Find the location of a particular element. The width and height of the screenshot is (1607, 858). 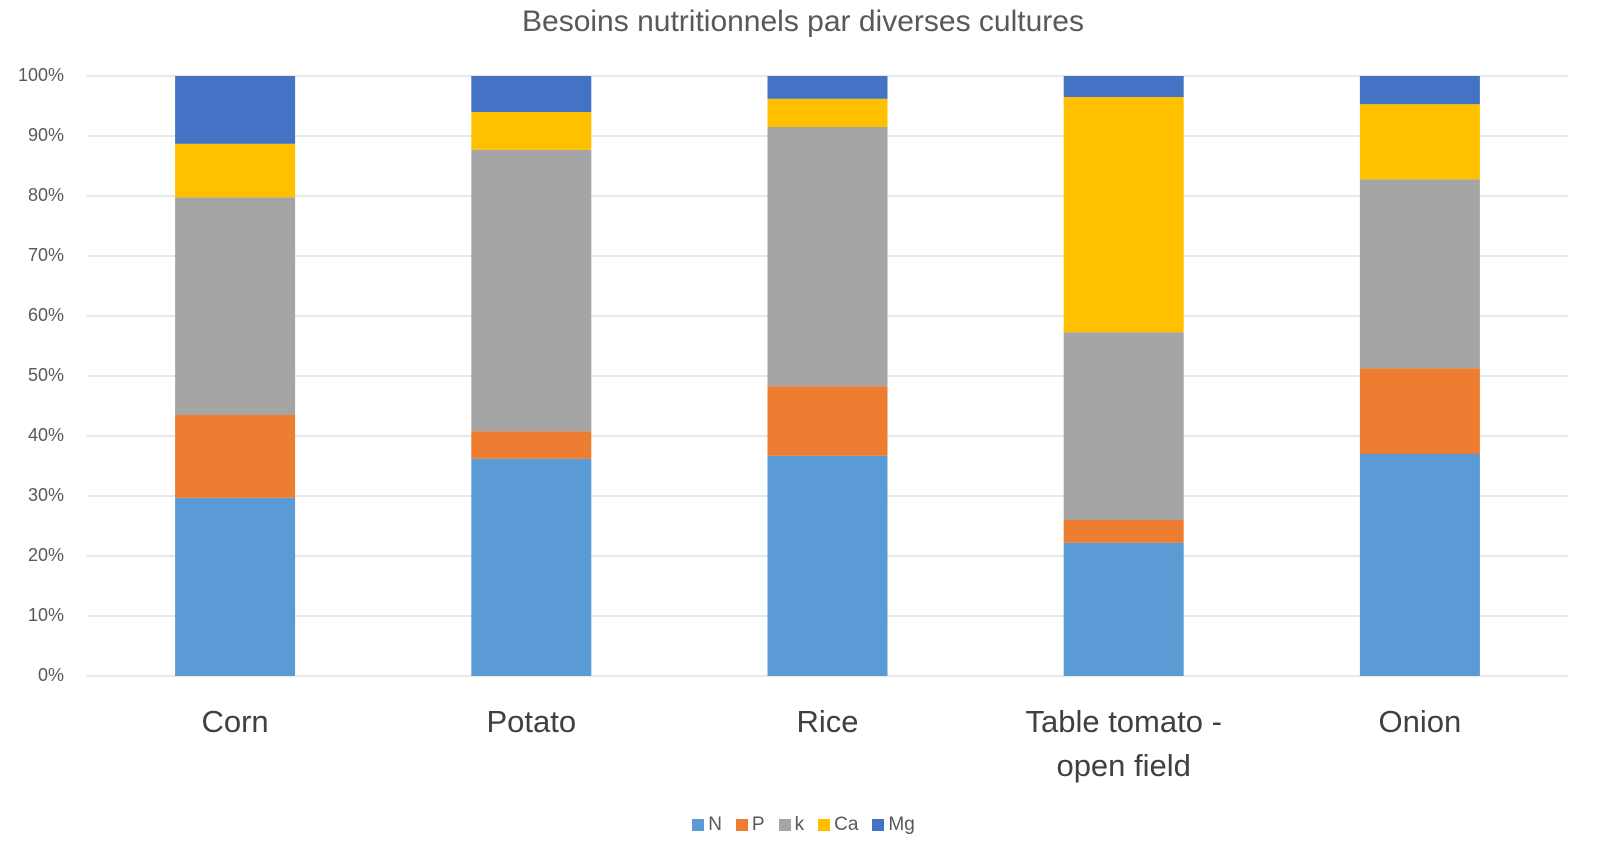

x-tick-label: Potato is located at coordinates (531, 721).